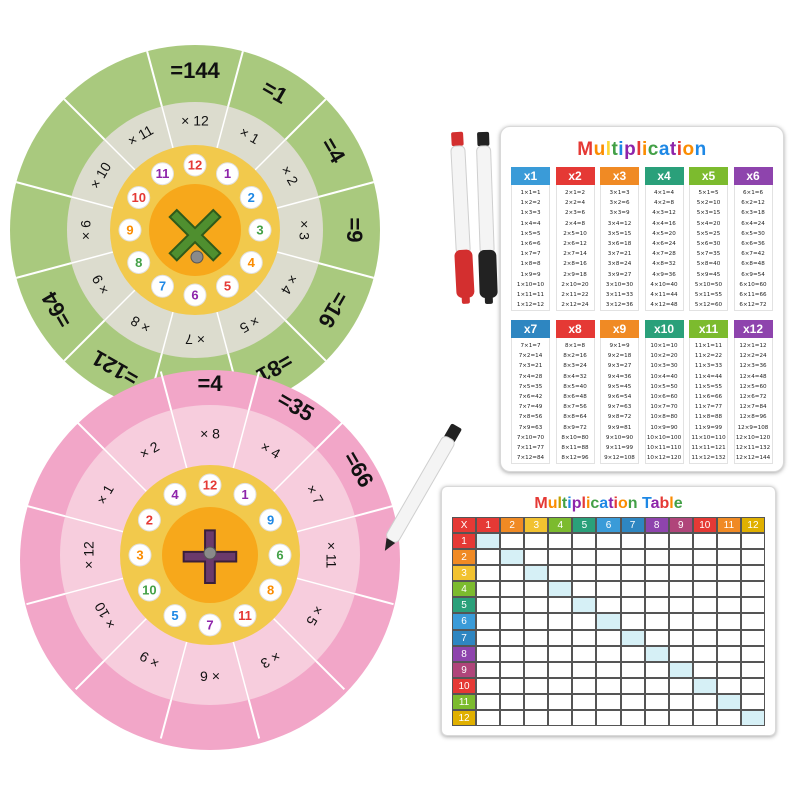 The image size is (800, 800). Describe the element at coordinates (664, 193) in the screenshot. I see `fact-row: 4×1=4` at that location.